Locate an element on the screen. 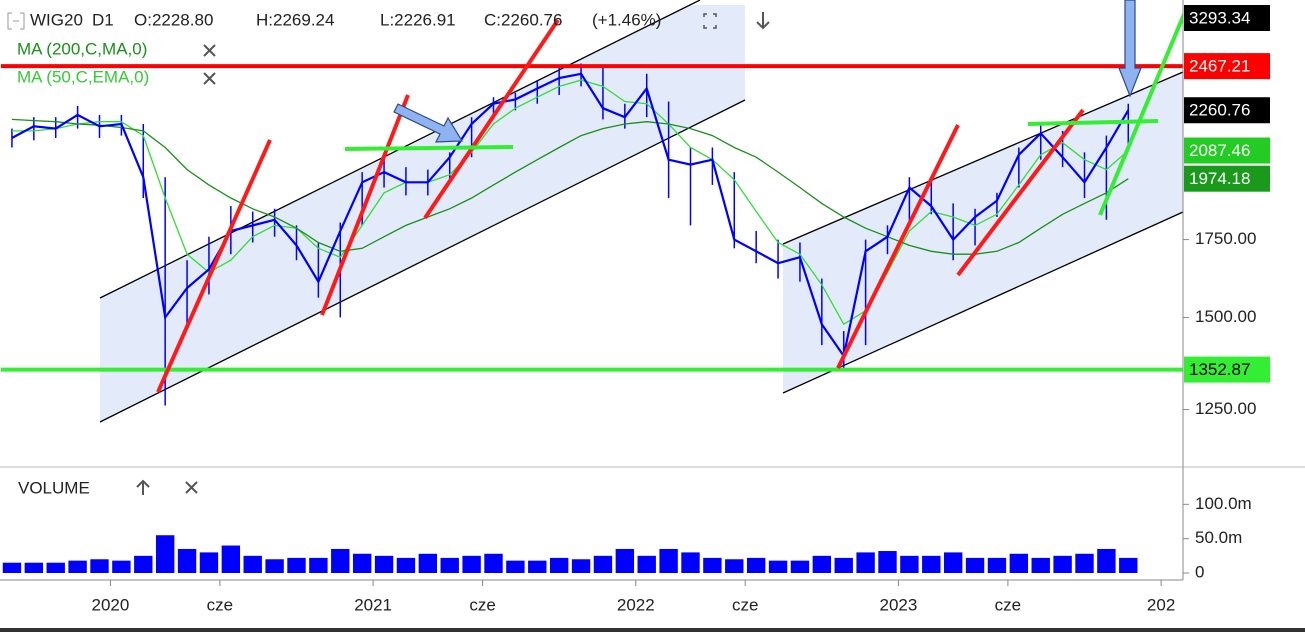 The width and height of the screenshot is (1305, 632). low: L:2226.91 is located at coordinates (418, 19).